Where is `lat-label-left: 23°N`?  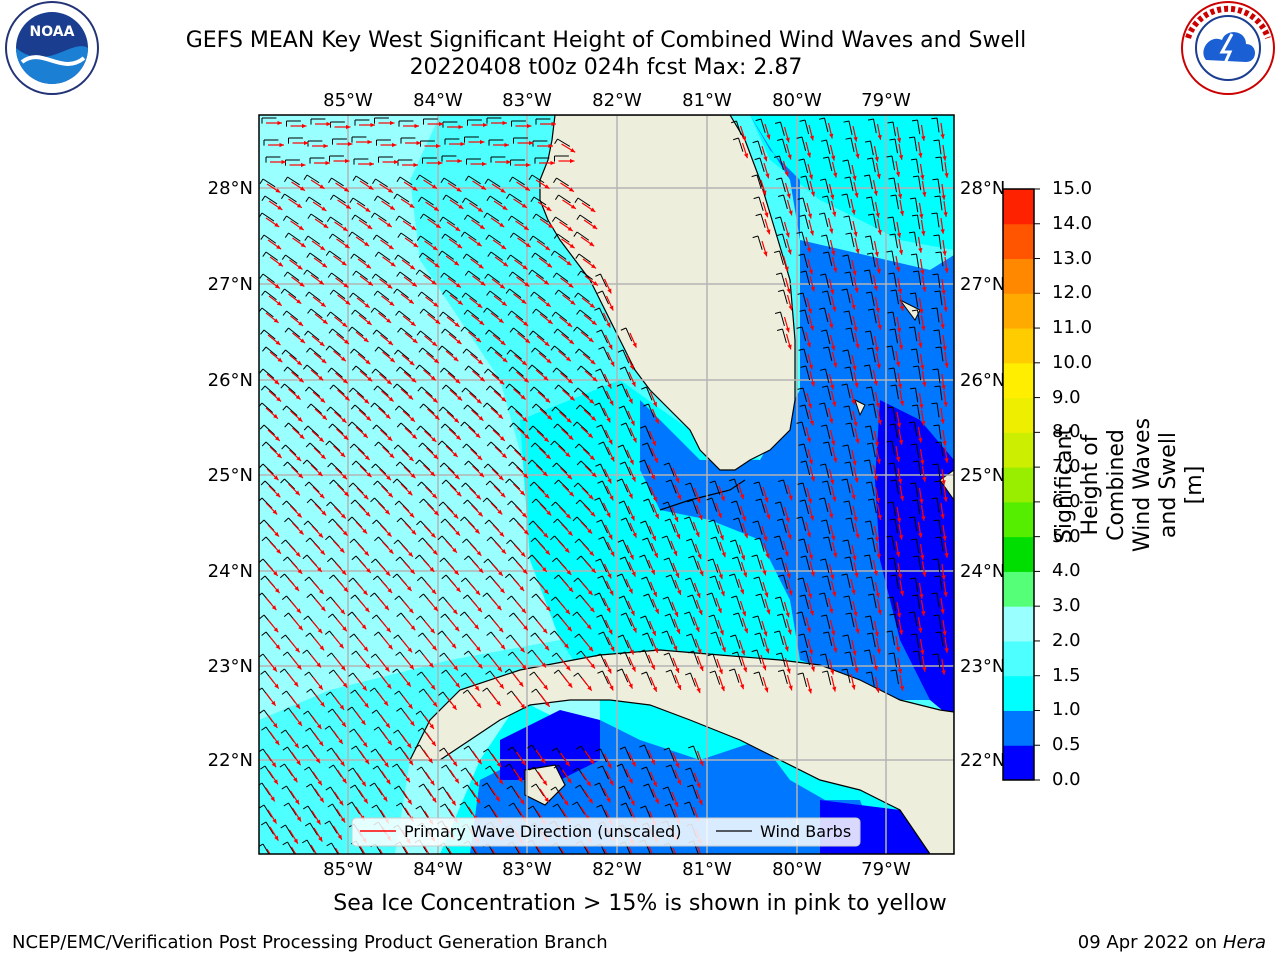 lat-label-left: 23°N is located at coordinates (230, 666).